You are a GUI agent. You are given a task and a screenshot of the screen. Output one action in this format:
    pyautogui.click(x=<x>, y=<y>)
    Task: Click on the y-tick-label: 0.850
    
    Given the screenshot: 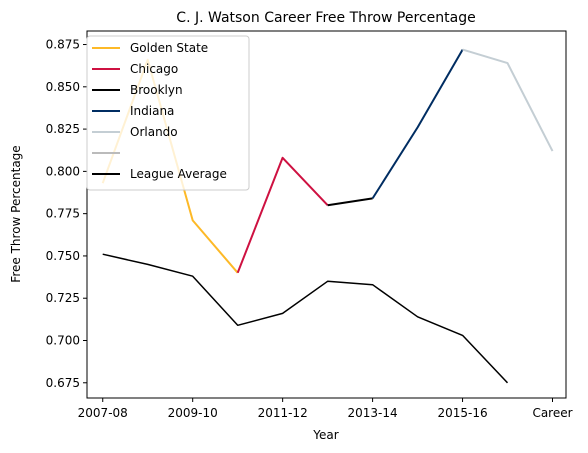 What is the action you would take?
    pyautogui.click(x=63, y=87)
    